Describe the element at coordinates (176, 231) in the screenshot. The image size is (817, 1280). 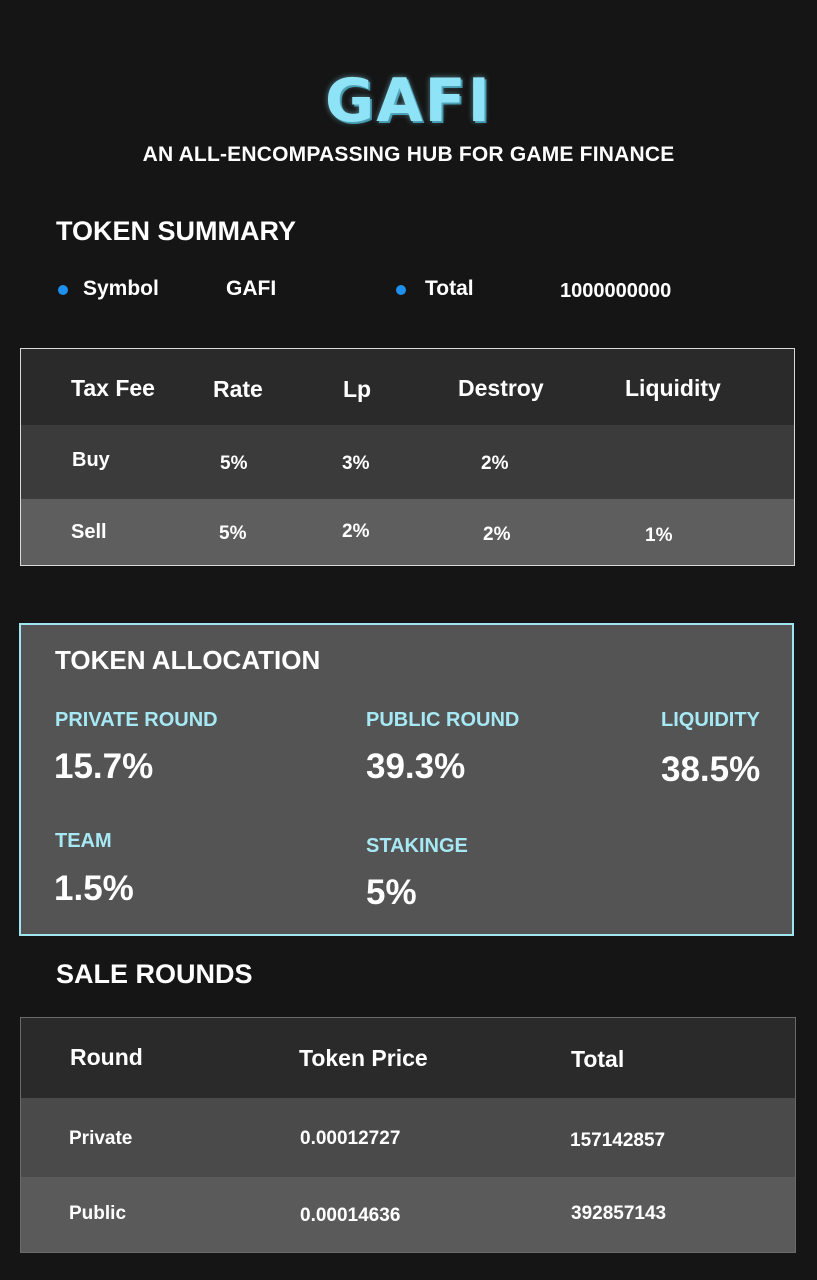
I see `token-summary-title: TOKEN SUMMARY` at that location.